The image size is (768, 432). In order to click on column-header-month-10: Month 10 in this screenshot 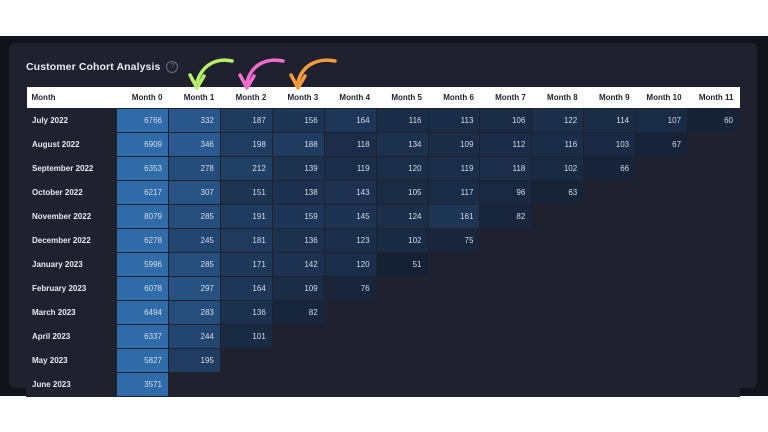, I will do `click(661, 98)`.